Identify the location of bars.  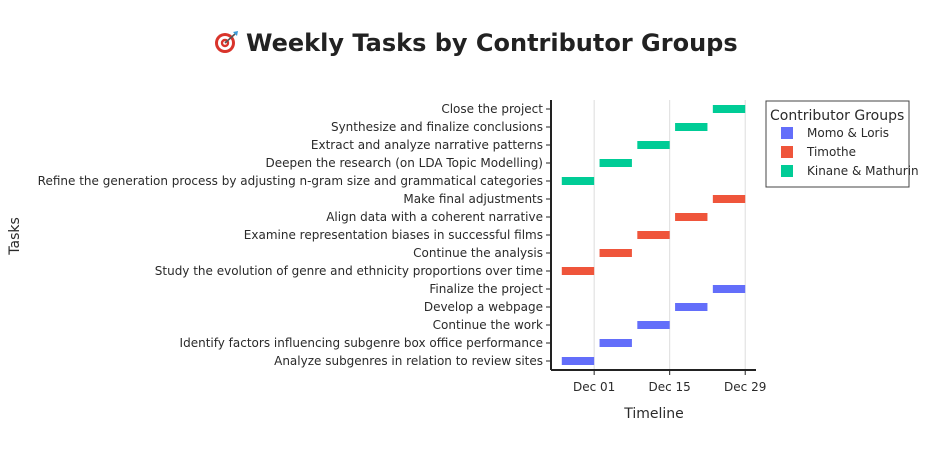
(653, 235).